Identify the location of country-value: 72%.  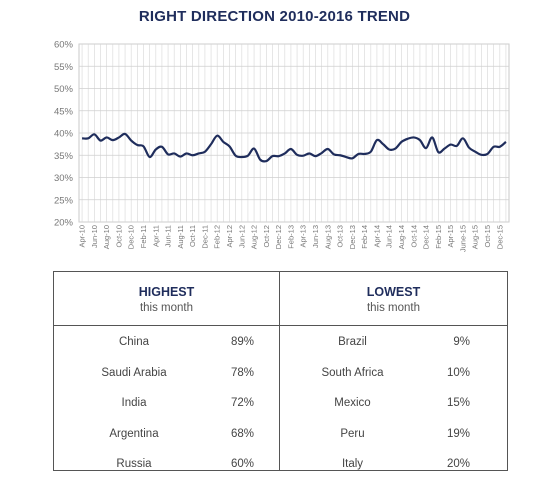
(242, 403).